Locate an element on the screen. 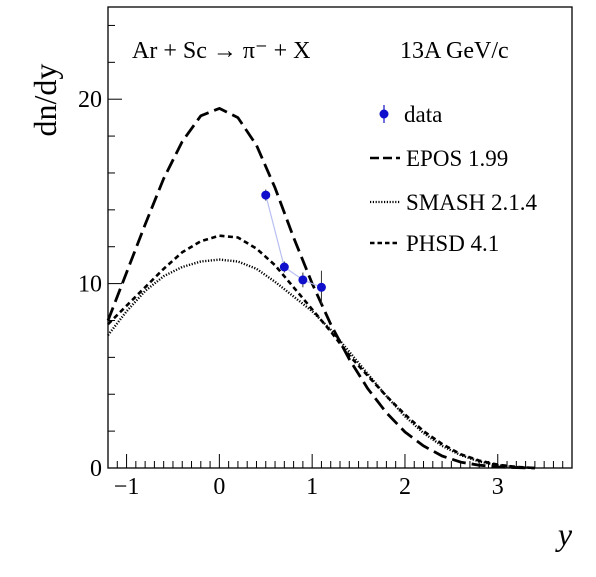 This screenshot has height=577, width=596. y-axis-title: dn/dy is located at coordinates (45, 100).